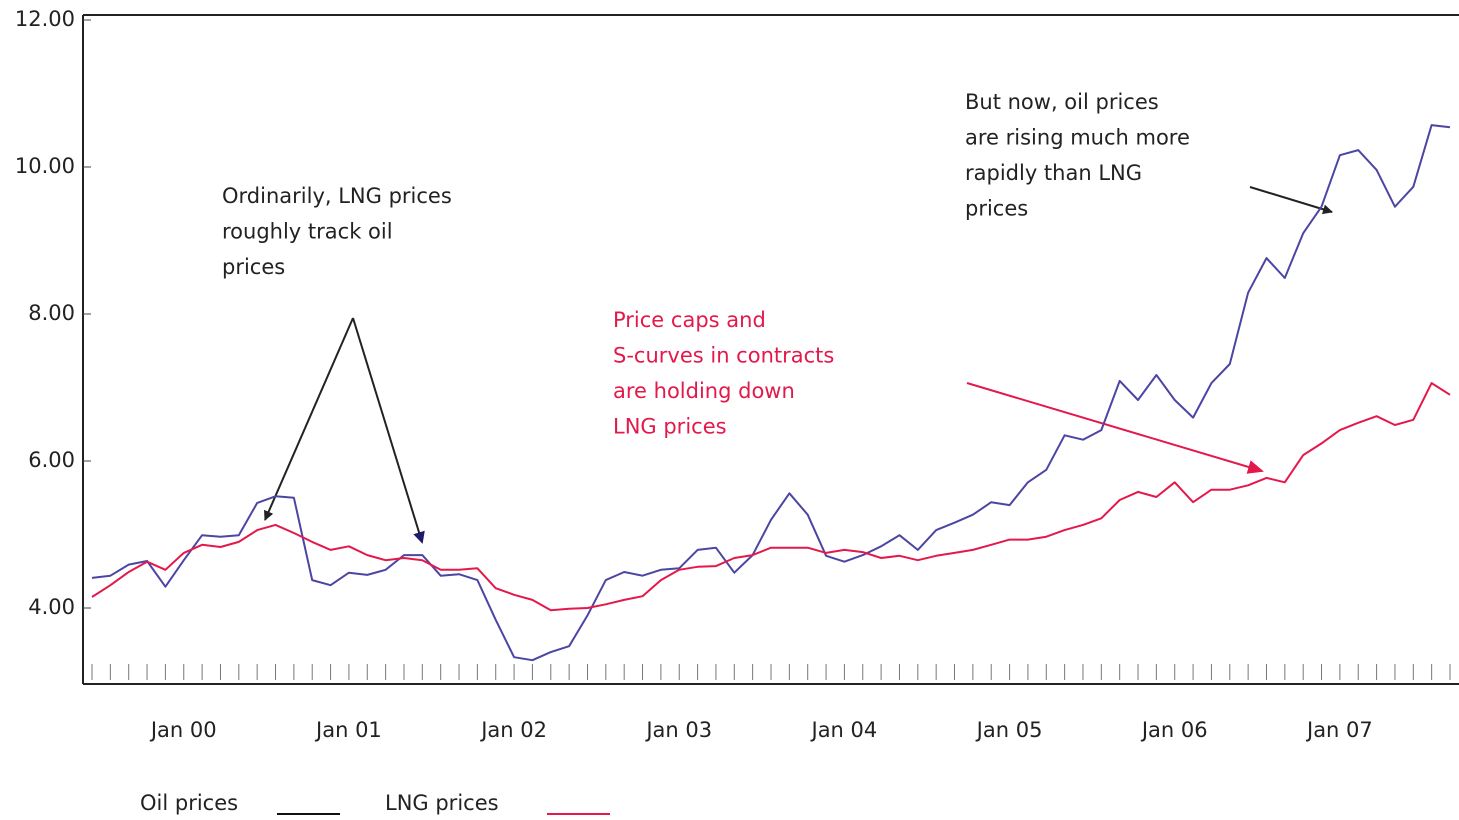 The image size is (1459, 820). What do you see at coordinates (689, 320) in the screenshot?
I see `annotation-text: Price caps and` at bounding box center [689, 320].